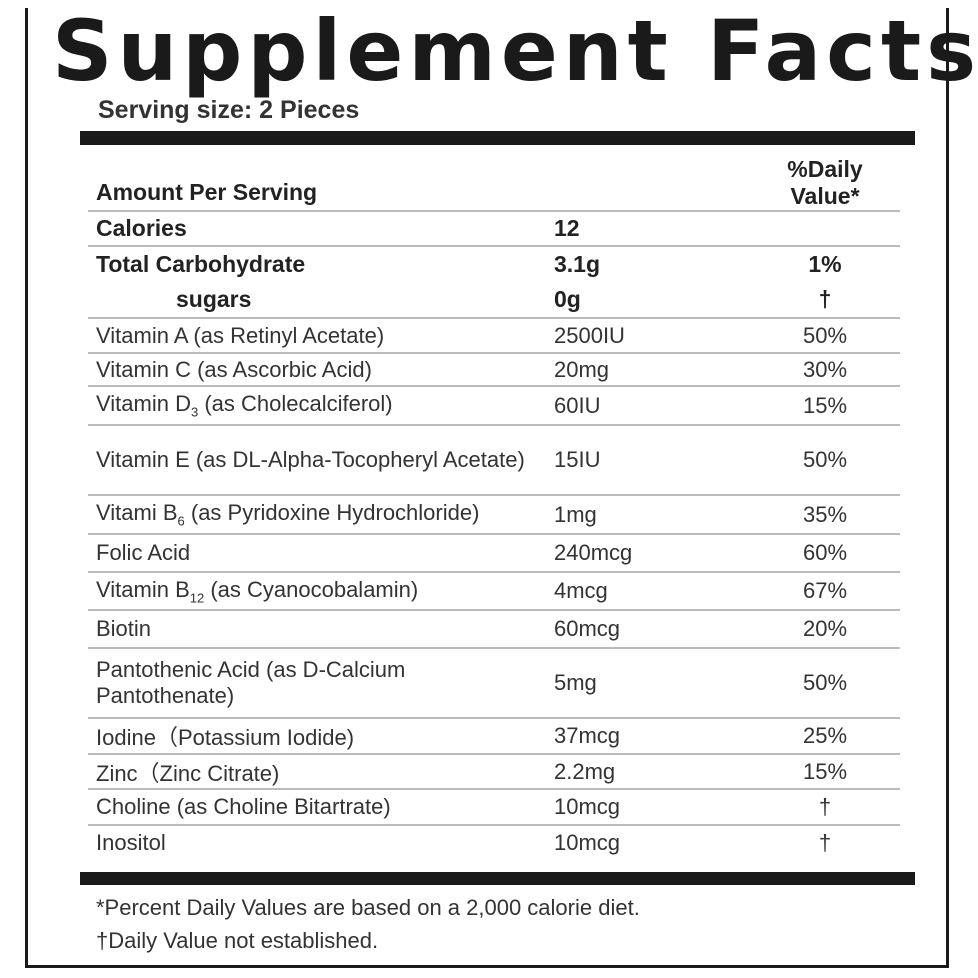  What do you see at coordinates (652, 229) in the screenshot?
I see `nutrient-amount: 12` at bounding box center [652, 229].